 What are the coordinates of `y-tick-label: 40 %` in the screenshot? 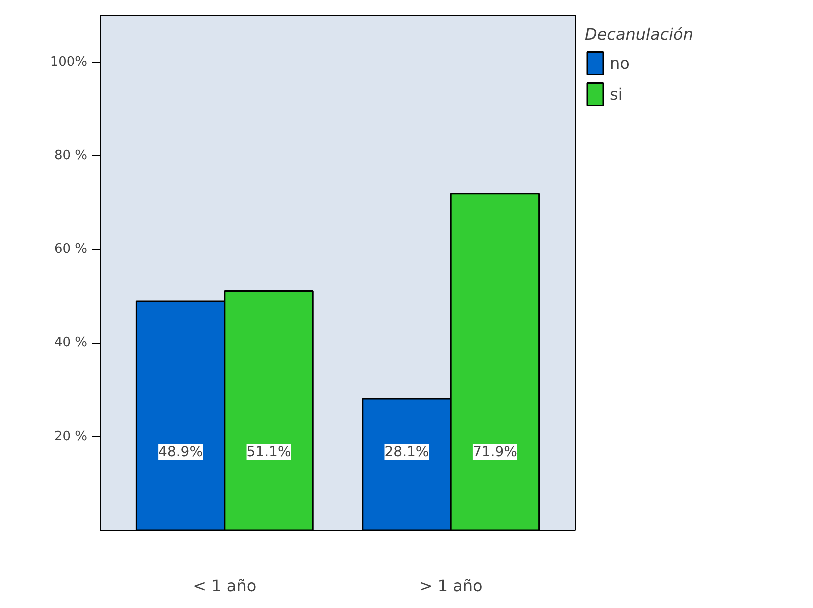 It's located at (71, 343).